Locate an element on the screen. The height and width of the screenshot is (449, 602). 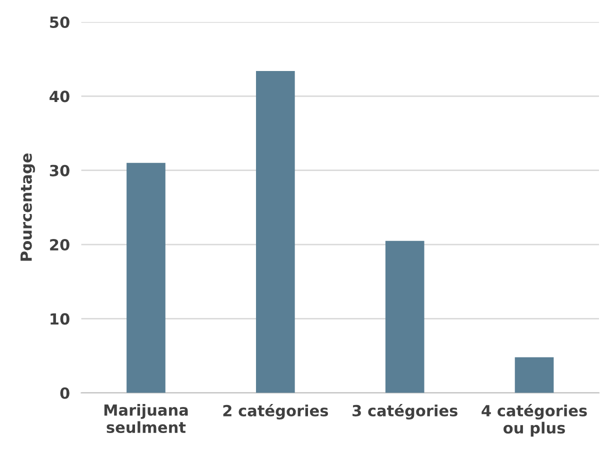
x-tick-label: 4 catégories ou plus is located at coordinates (534, 420).